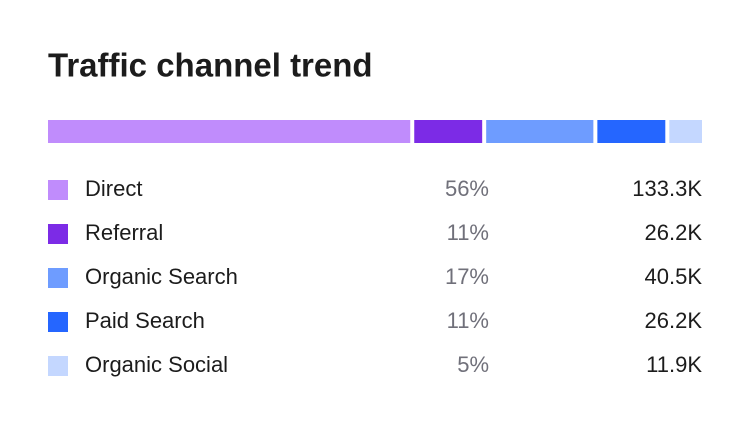  Describe the element at coordinates (156, 364) in the screenshot. I see `legend-label: Organic Social` at that location.